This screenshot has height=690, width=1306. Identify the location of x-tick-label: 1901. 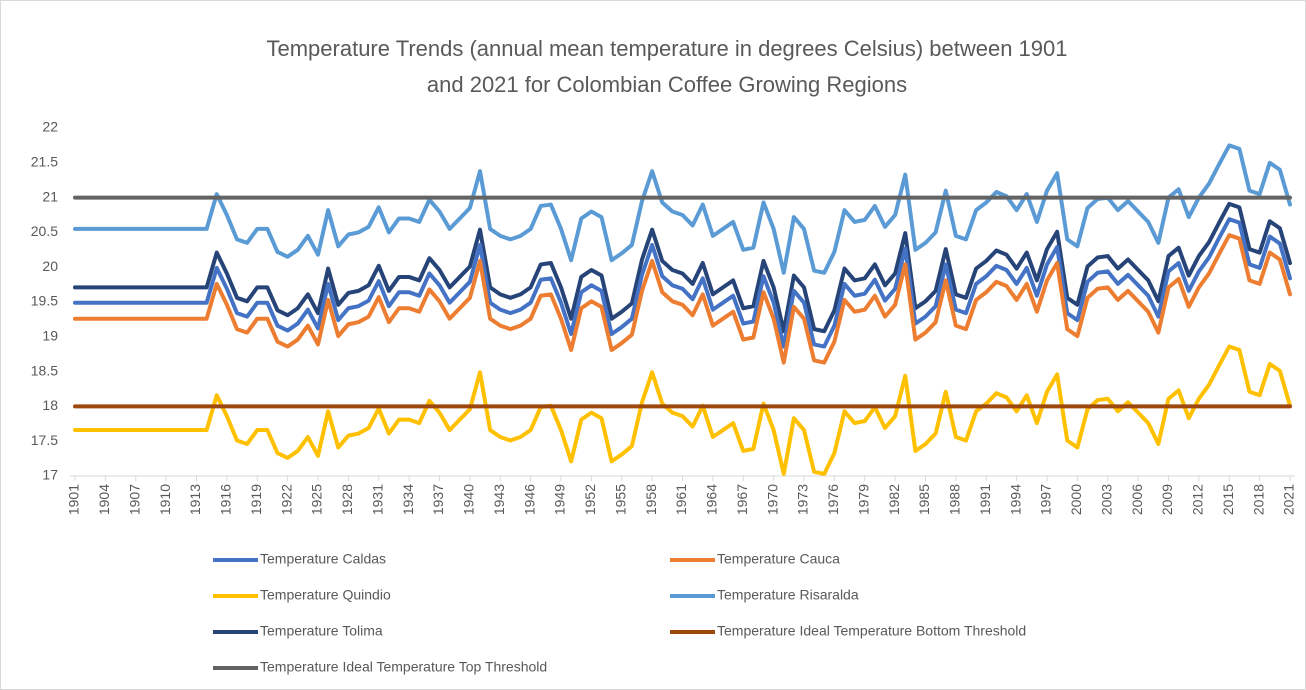
(74, 499).